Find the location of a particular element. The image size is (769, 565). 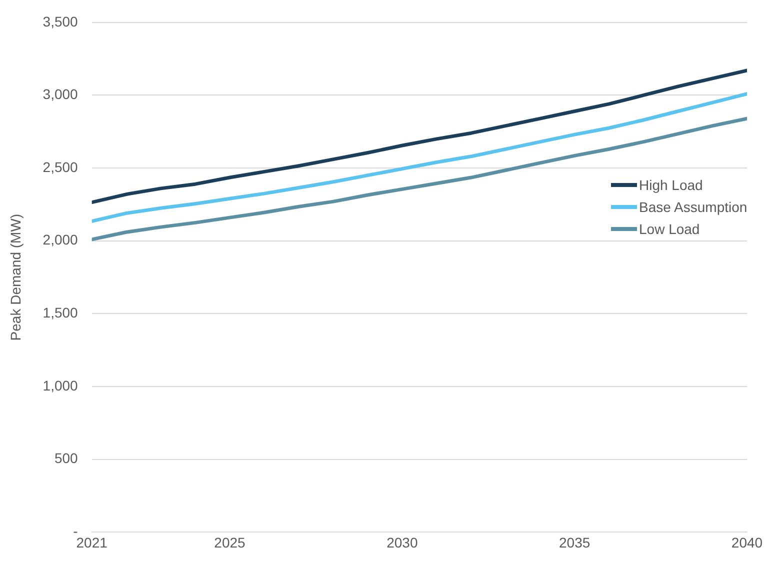

y-tick-label: 3,500 is located at coordinates (60, 21).